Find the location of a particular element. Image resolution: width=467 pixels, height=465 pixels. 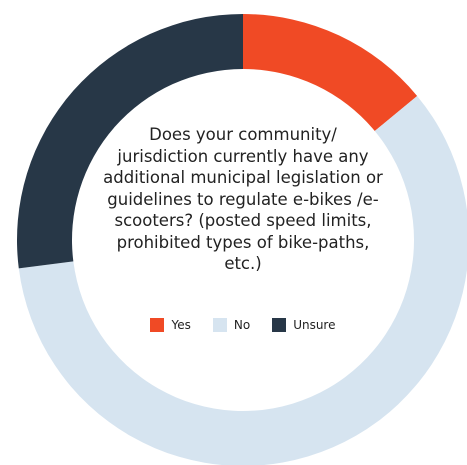

legend-item: Unsure is located at coordinates (304, 325).